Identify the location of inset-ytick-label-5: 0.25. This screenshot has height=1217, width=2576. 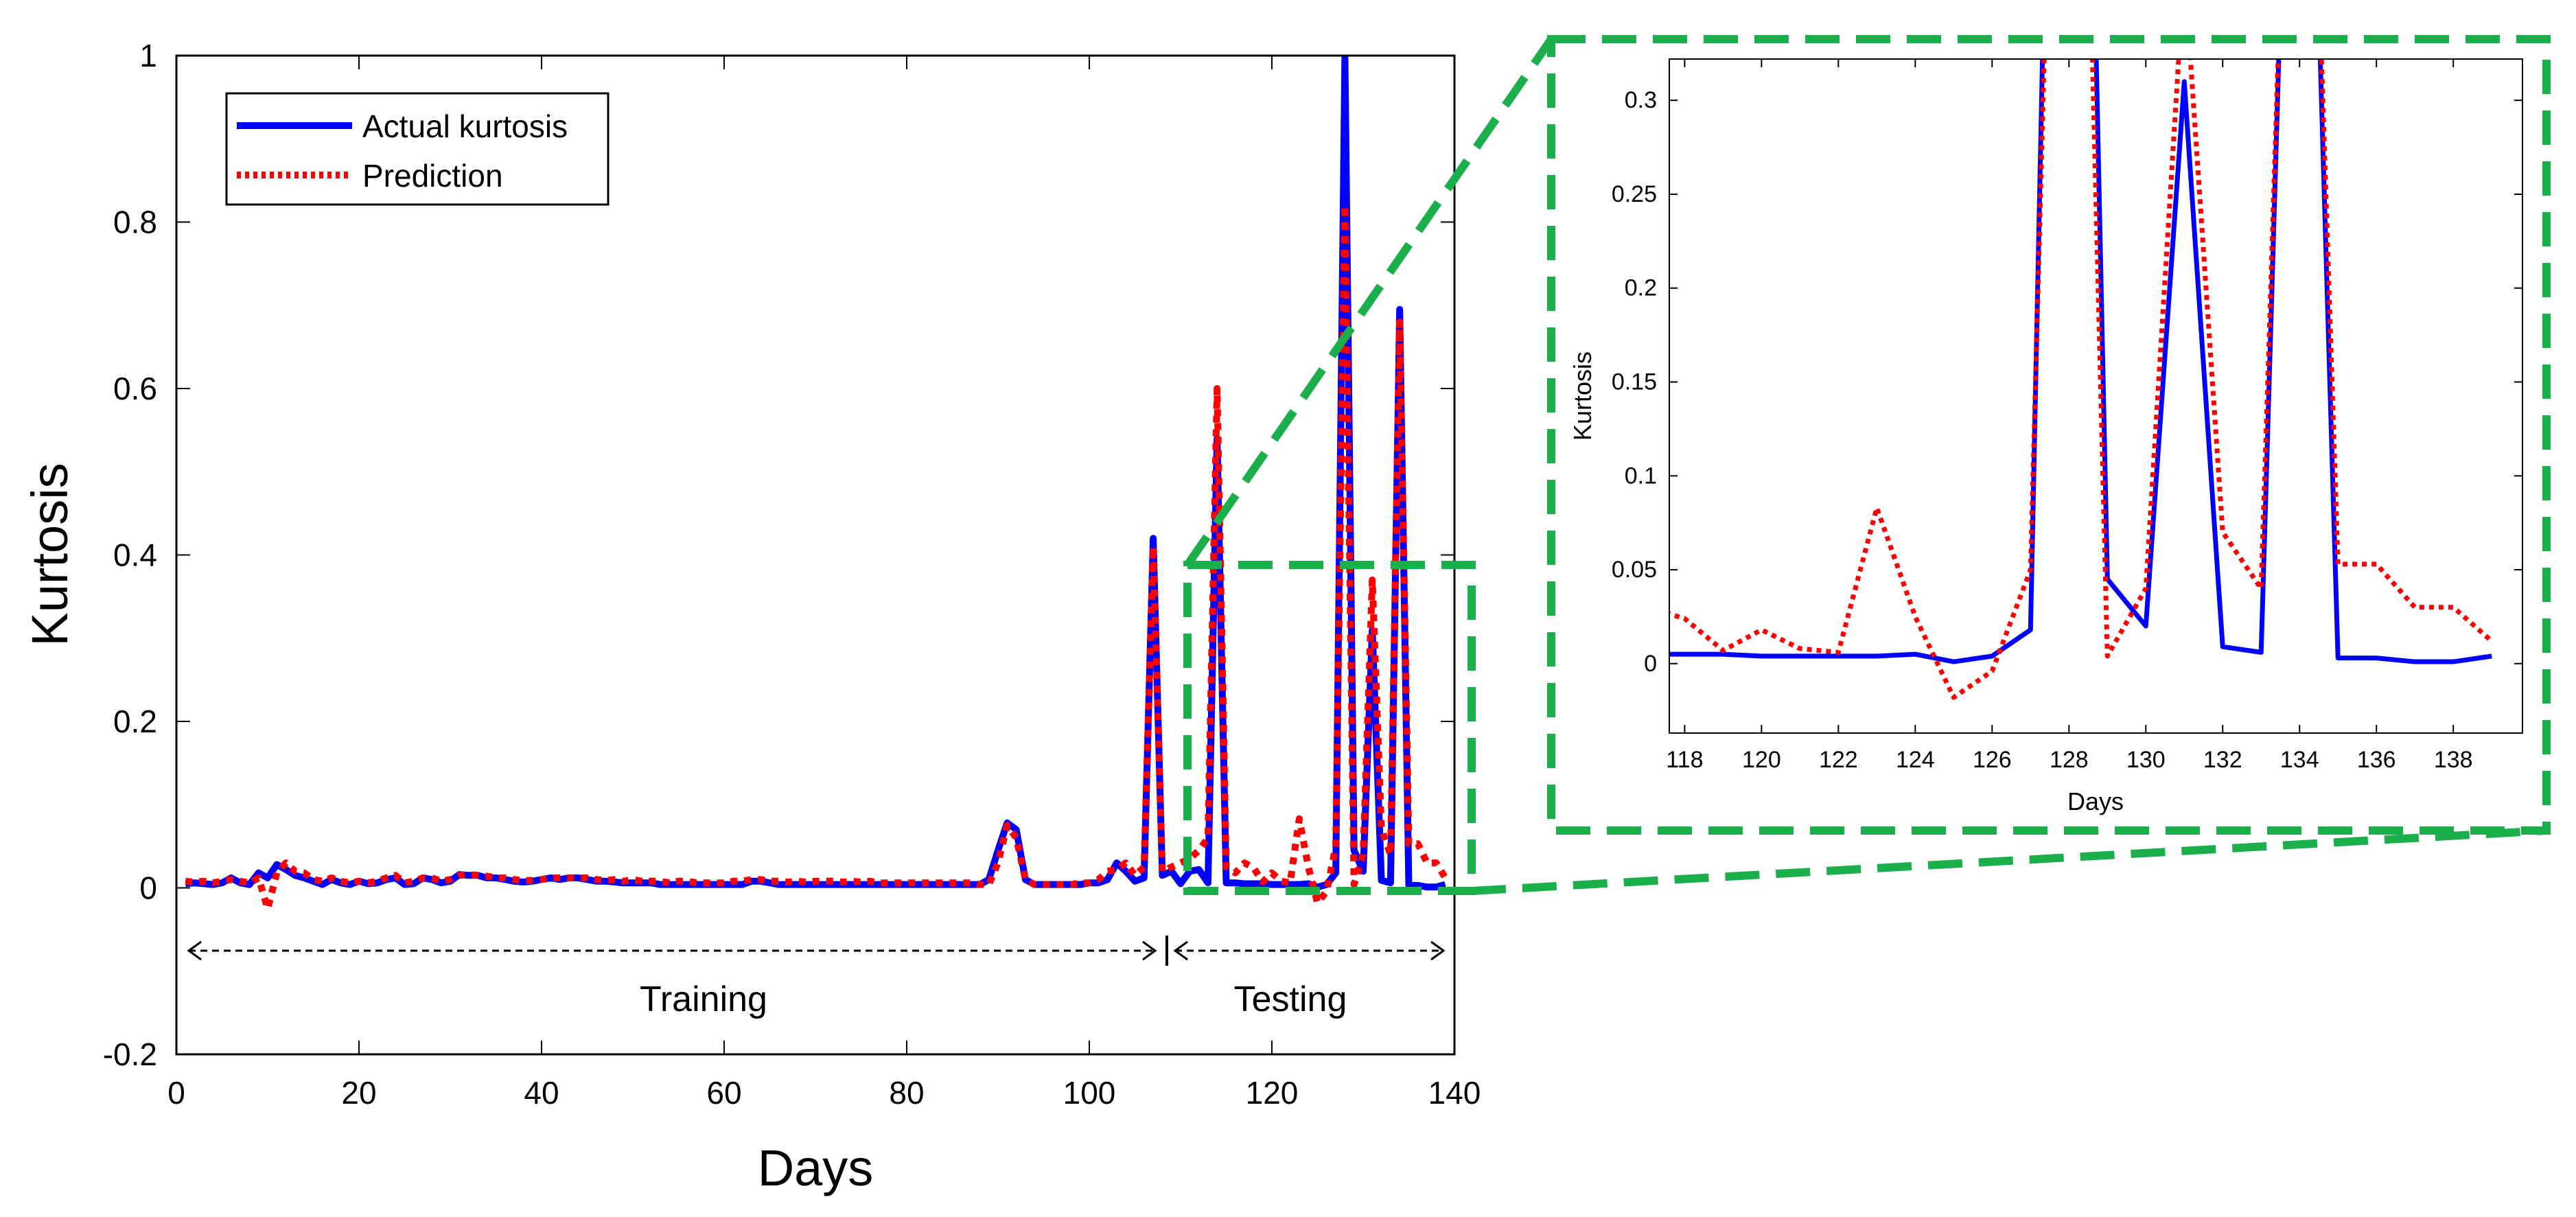
(1634, 194).